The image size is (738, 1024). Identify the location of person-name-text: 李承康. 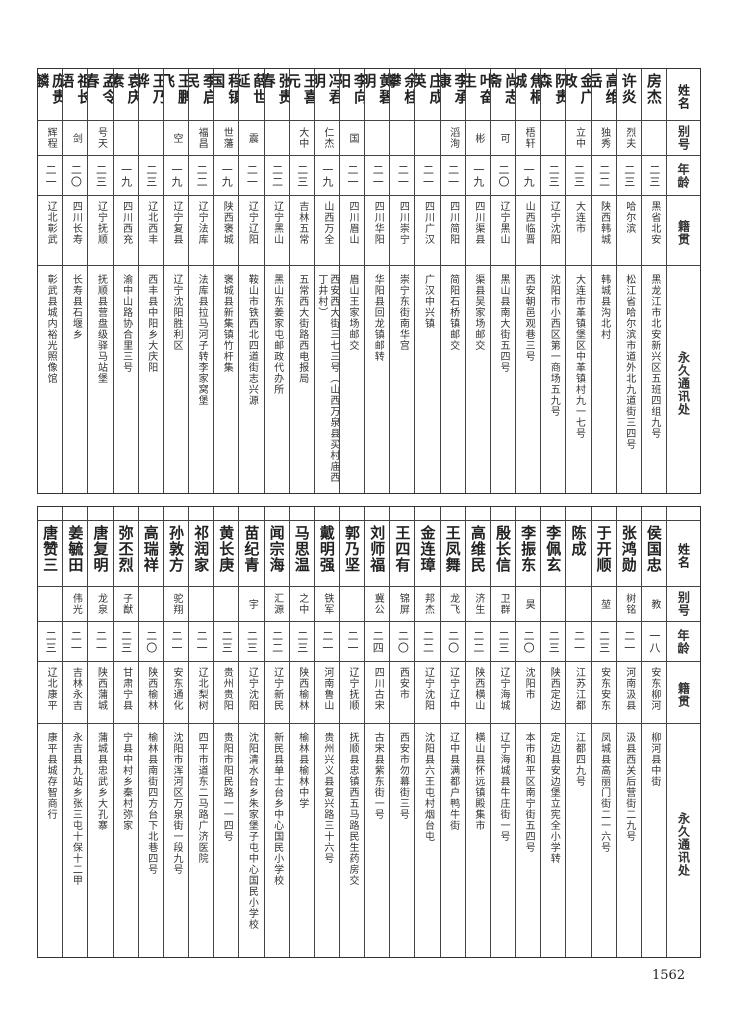
(452, 89).